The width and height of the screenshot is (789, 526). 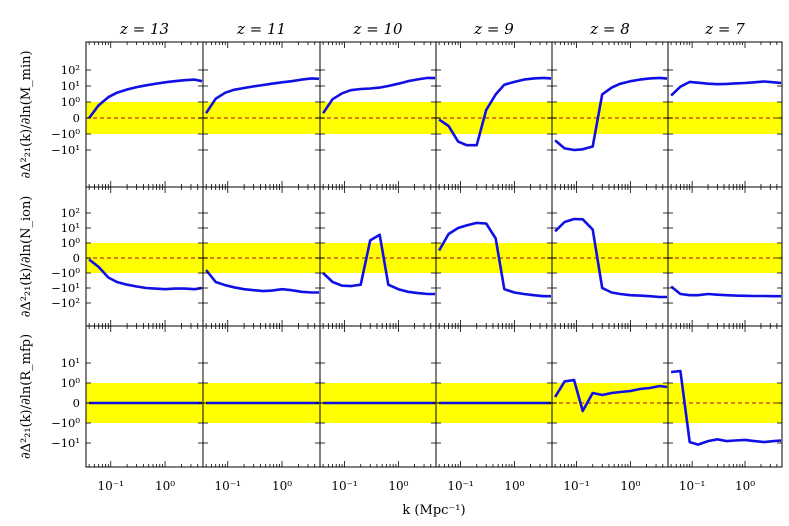 What do you see at coordinates (65, 303) in the screenshot?
I see `y-tick-label: −10²` at bounding box center [65, 303].